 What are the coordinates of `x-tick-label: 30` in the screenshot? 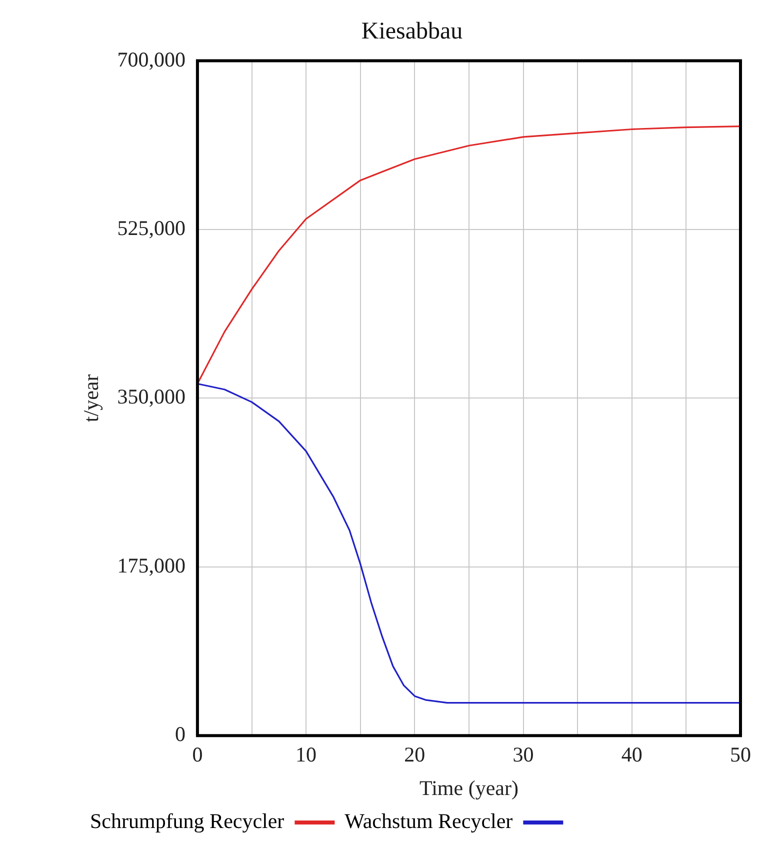 It's located at (523, 754).